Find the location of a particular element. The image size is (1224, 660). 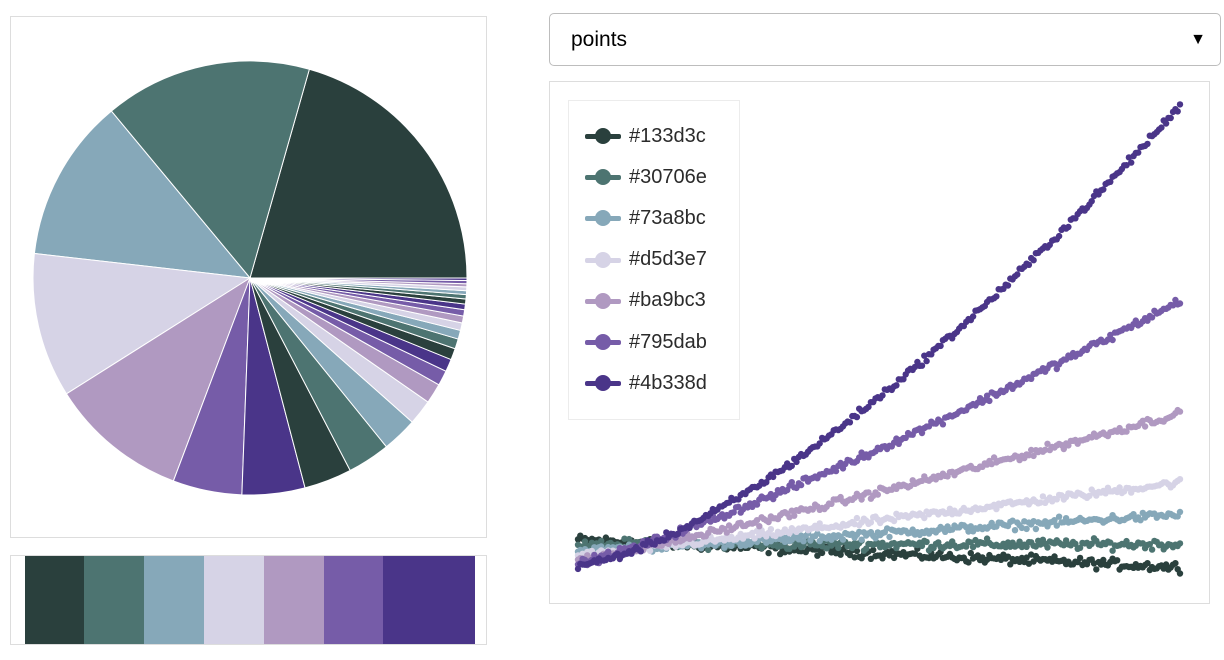

legend-item: #795dab is located at coordinates (646, 342).